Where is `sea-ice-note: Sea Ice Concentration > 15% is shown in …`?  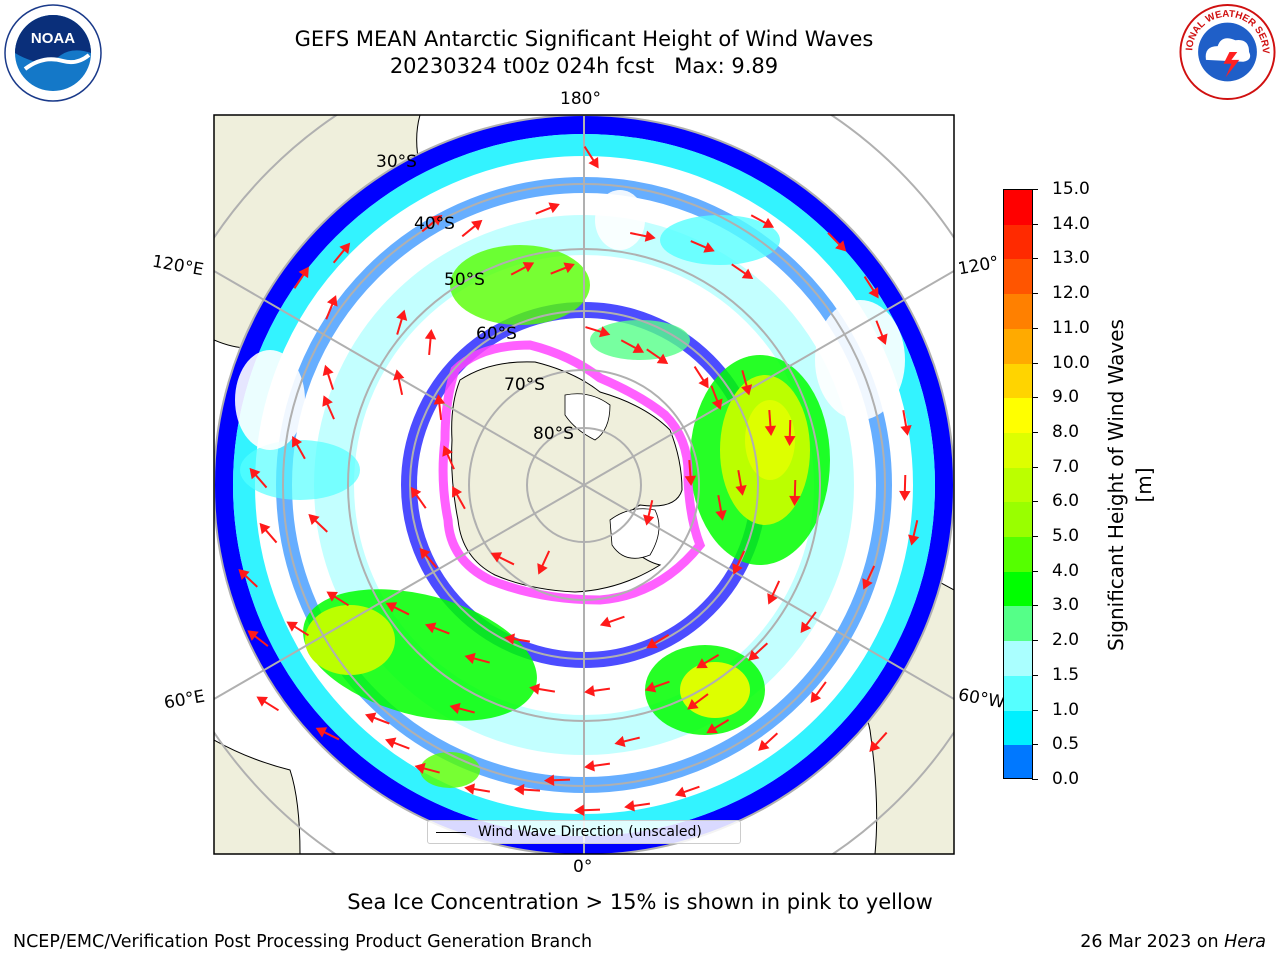
sea-ice-note: Sea Ice Concentration > 15% is shown in … is located at coordinates (640, 902).